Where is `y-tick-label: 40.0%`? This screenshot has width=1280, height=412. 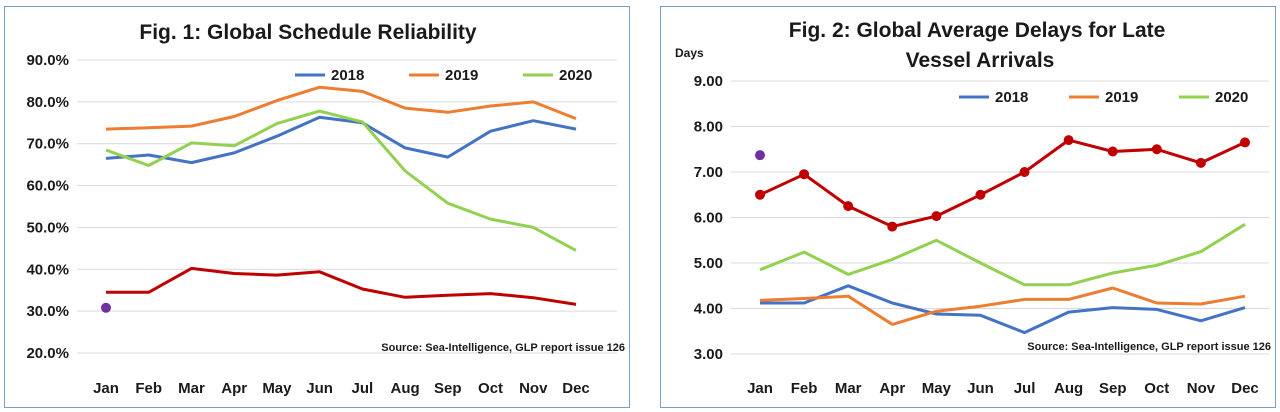
y-tick-label: 40.0% is located at coordinates (47, 269).